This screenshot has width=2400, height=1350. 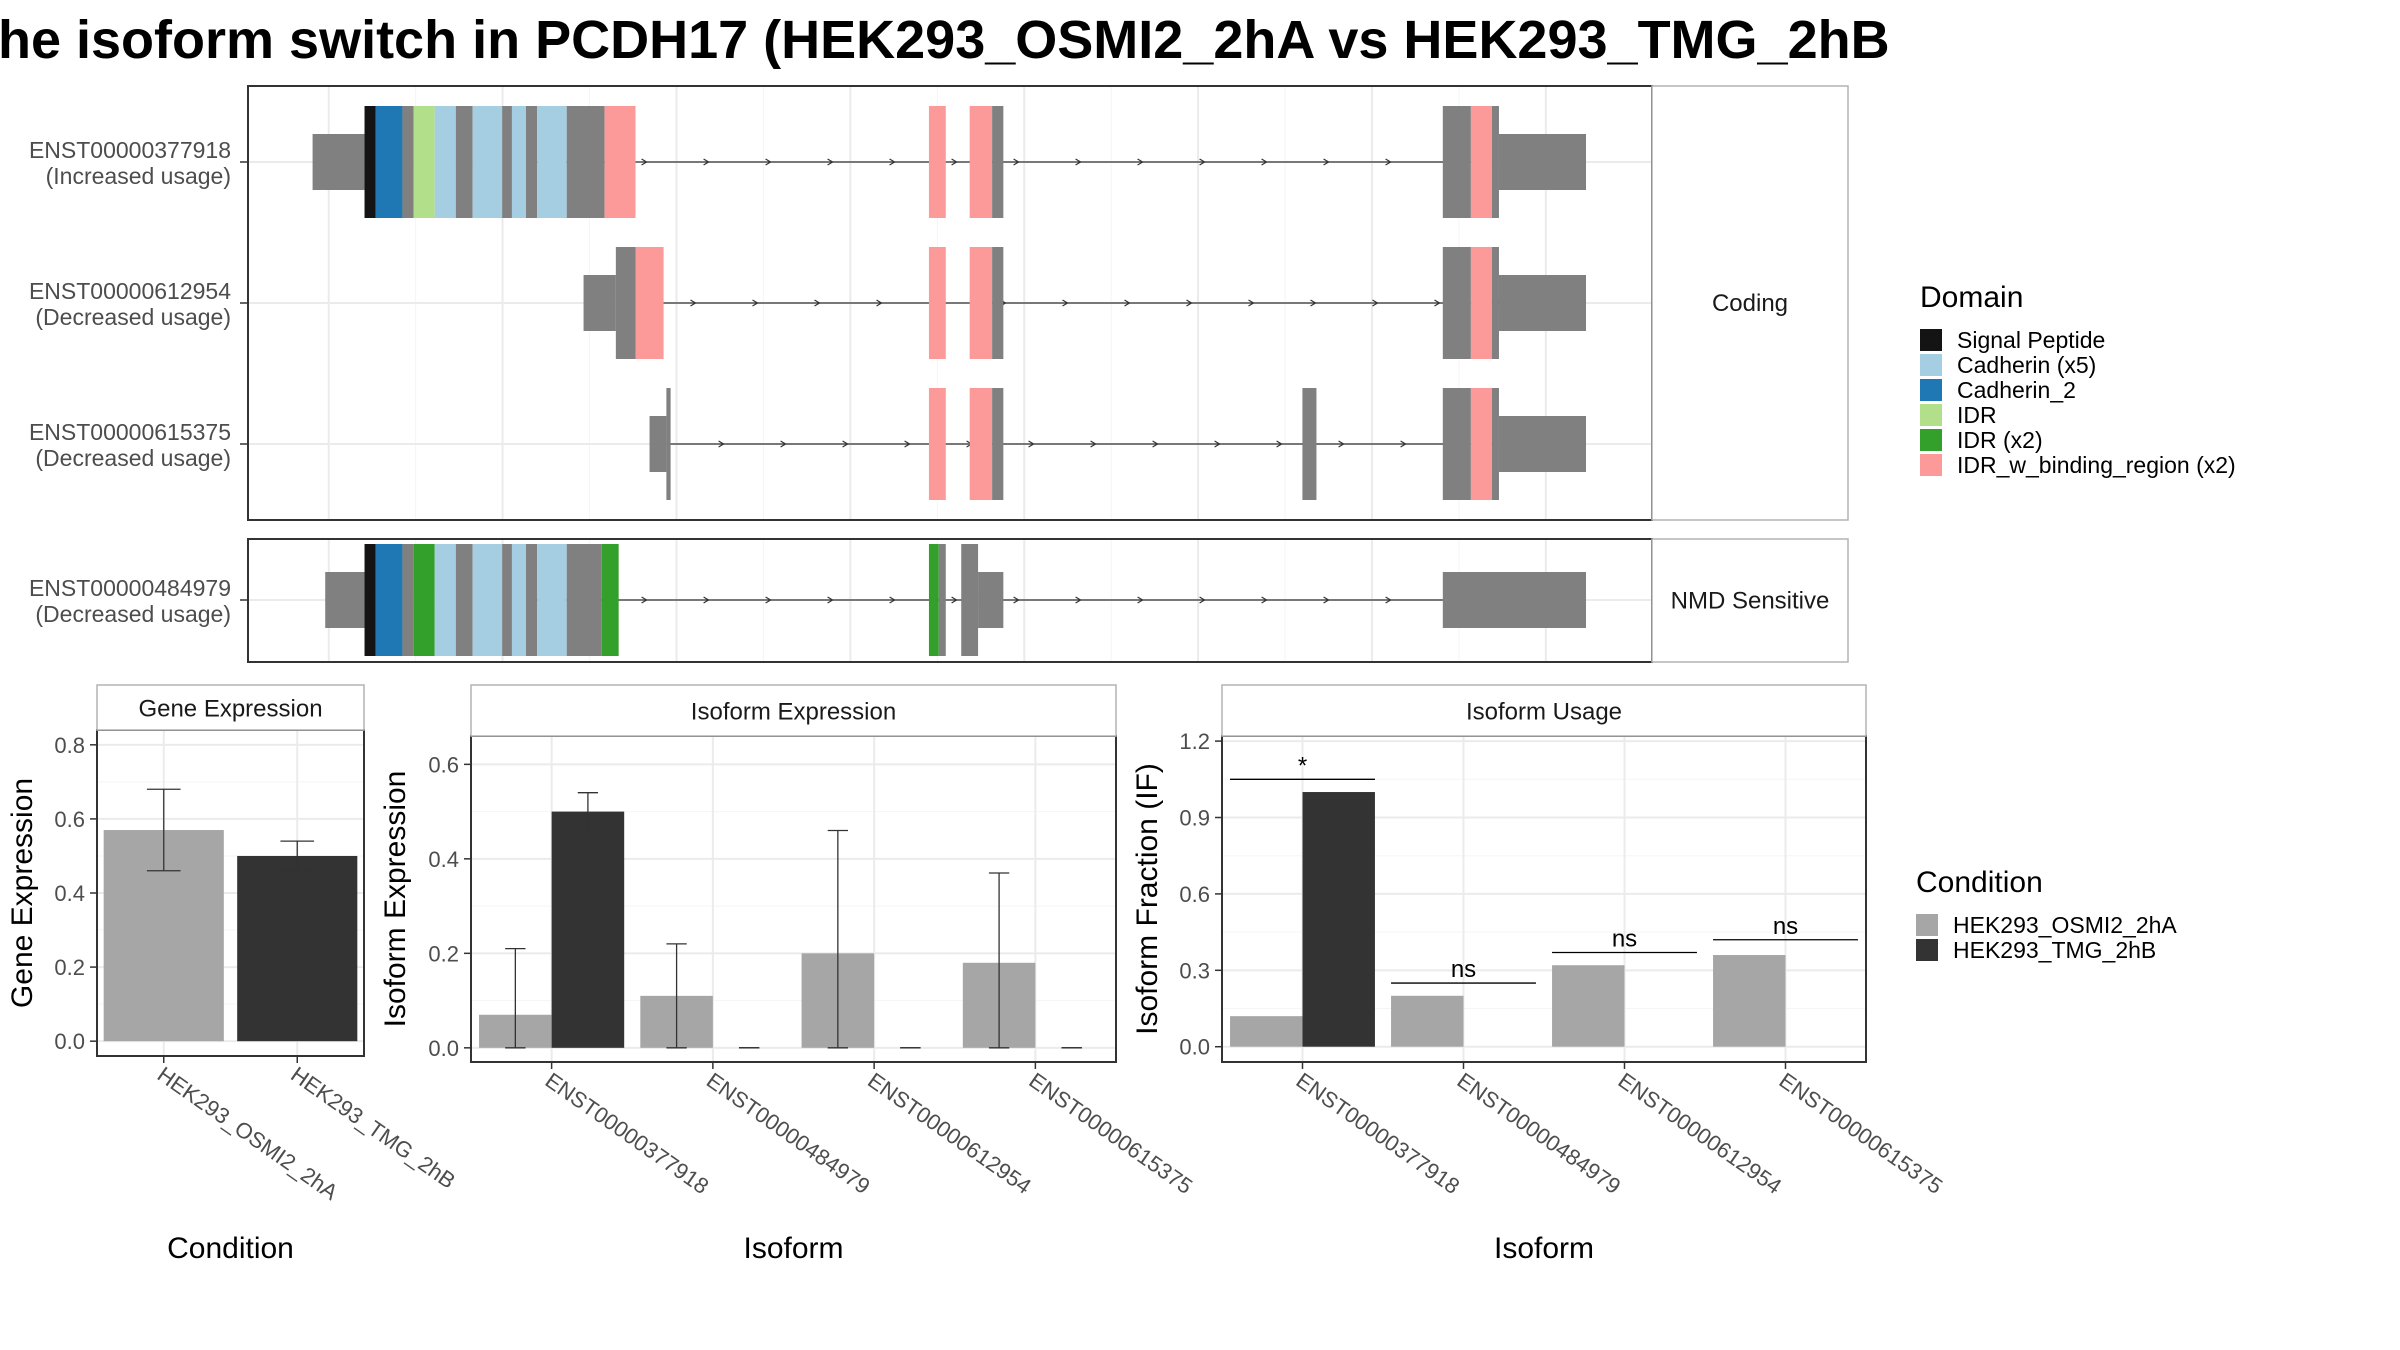 I want to click on y-tick-label: 0.3, so click(x=1194, y=970).